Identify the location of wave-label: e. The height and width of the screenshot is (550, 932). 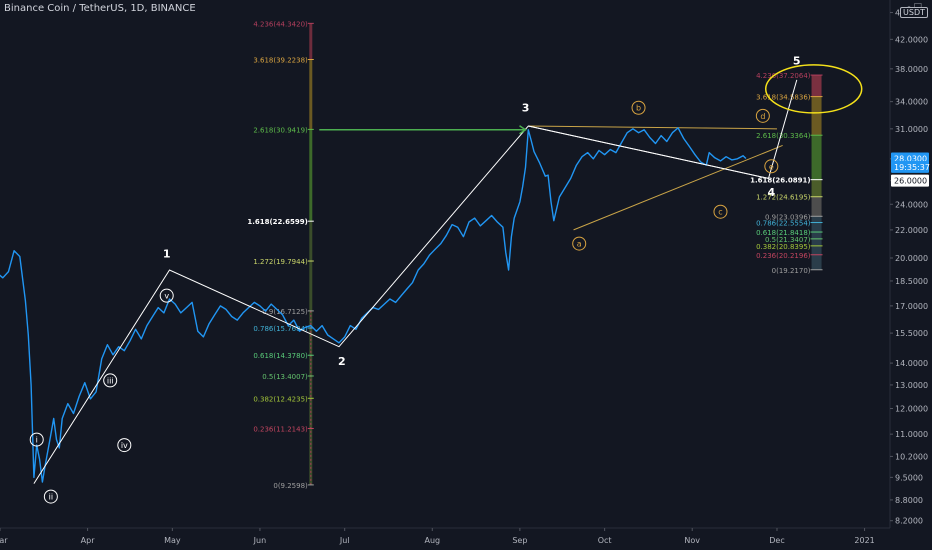
(771, 166).